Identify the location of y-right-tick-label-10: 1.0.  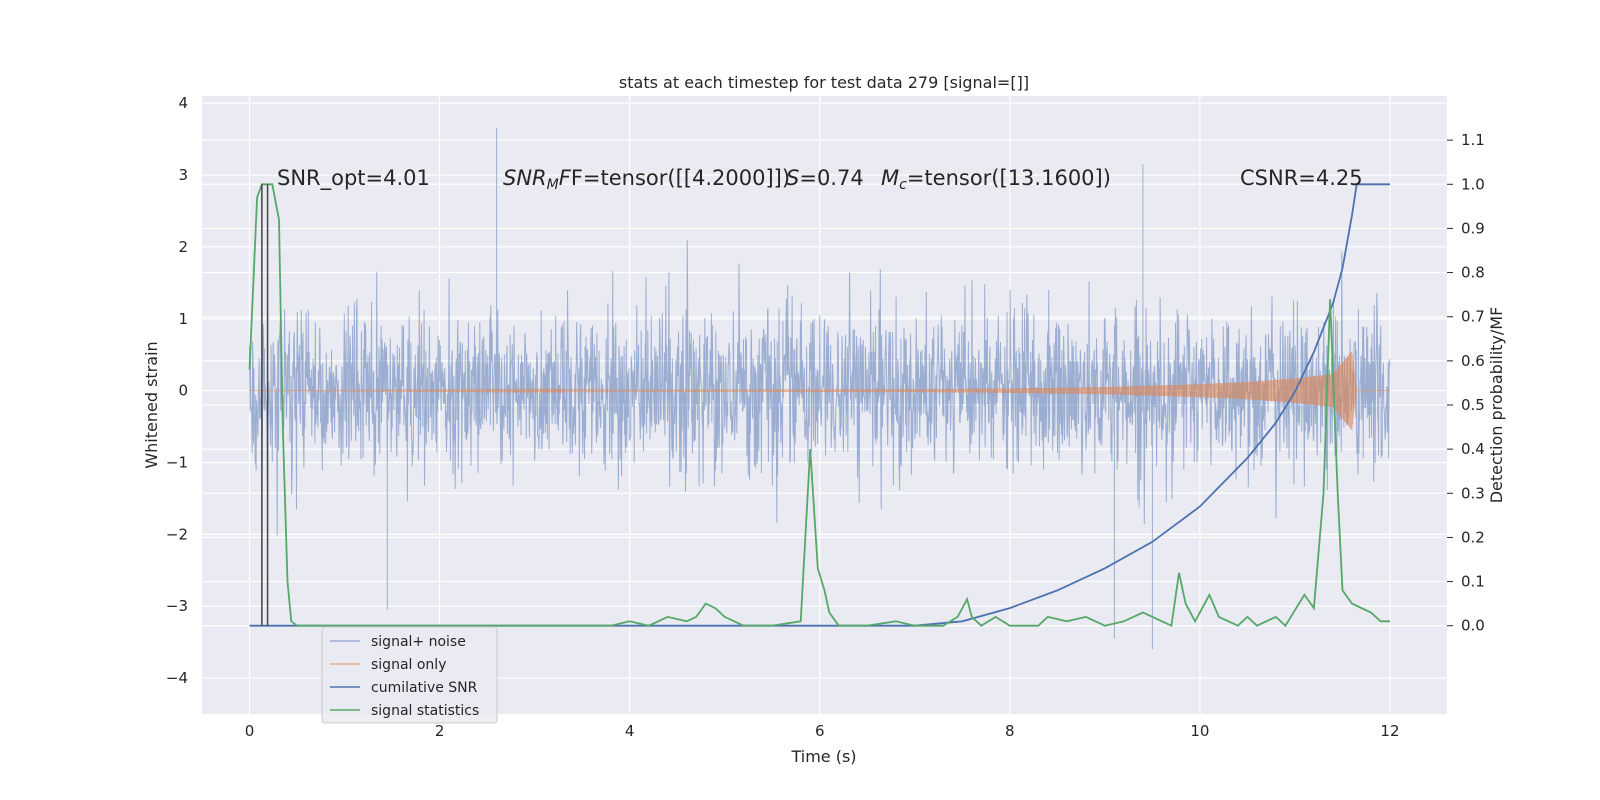
(1473, 184).